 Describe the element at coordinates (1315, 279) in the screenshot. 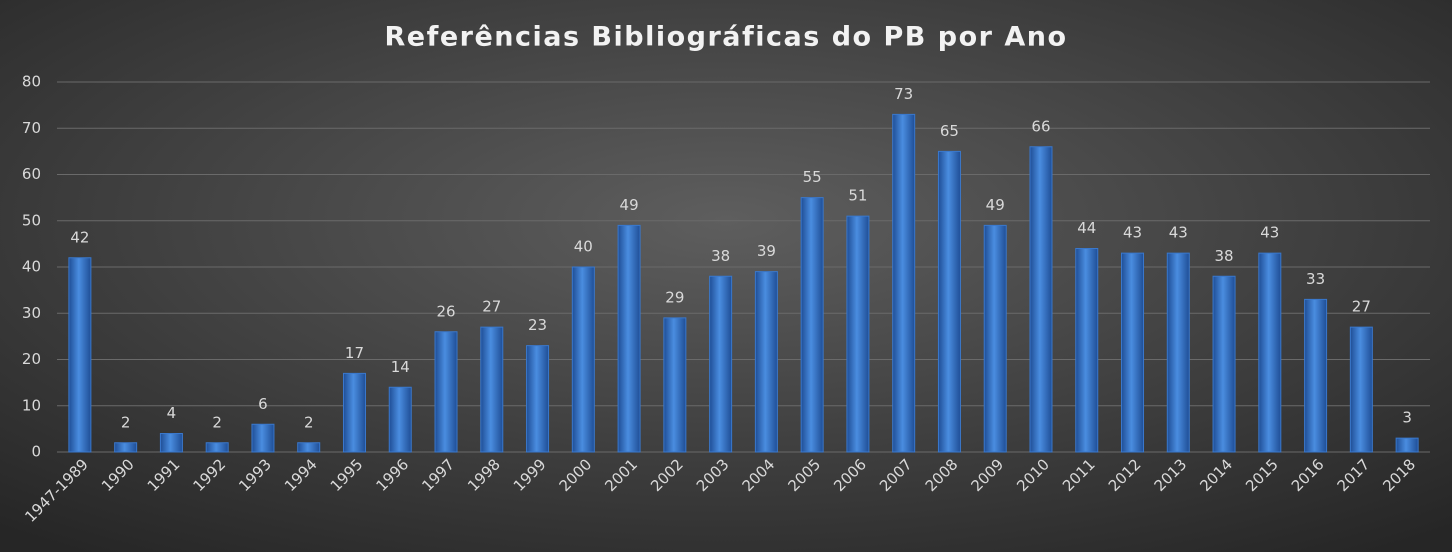

I see `data-label: 33` at that location.